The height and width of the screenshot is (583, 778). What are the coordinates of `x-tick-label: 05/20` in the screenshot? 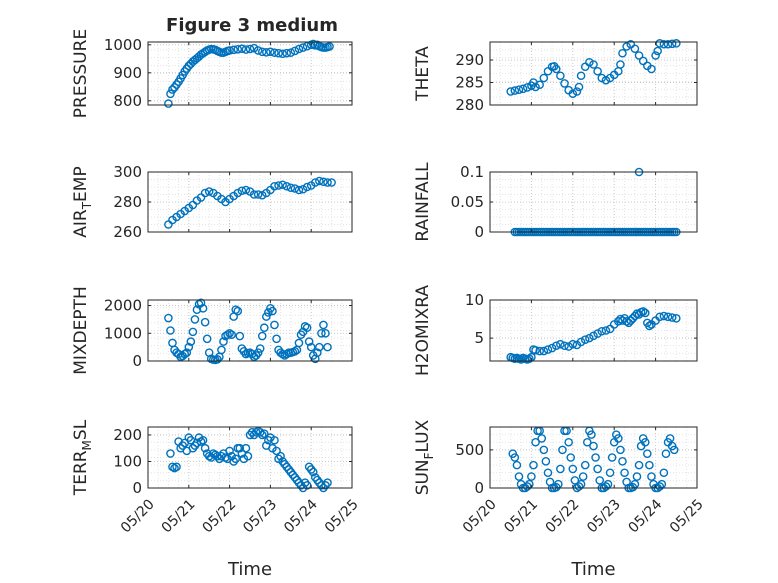 It's located at (480, 516).